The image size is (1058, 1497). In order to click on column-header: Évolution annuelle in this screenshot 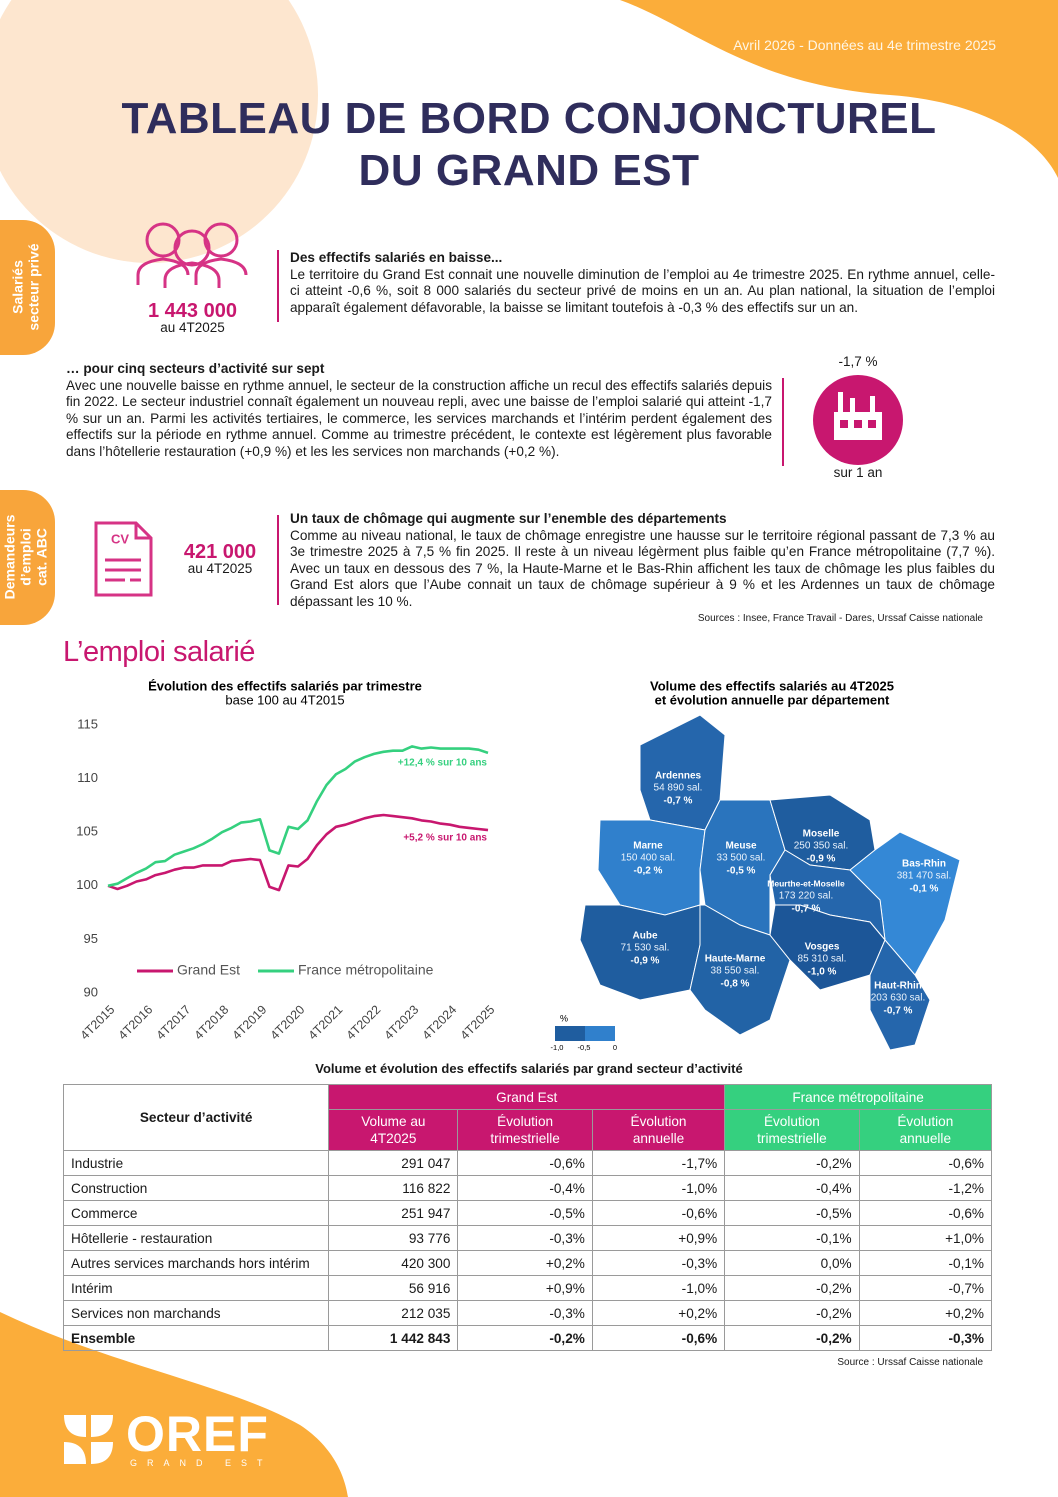, I will do `click(658, 1130)`.